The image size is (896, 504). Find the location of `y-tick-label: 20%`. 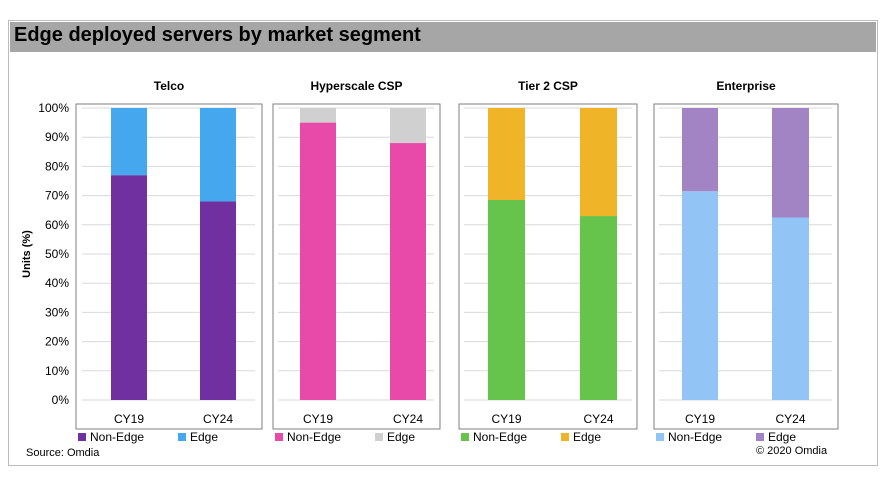

y-tick-label: 20% is located at coordinates (57, 342).